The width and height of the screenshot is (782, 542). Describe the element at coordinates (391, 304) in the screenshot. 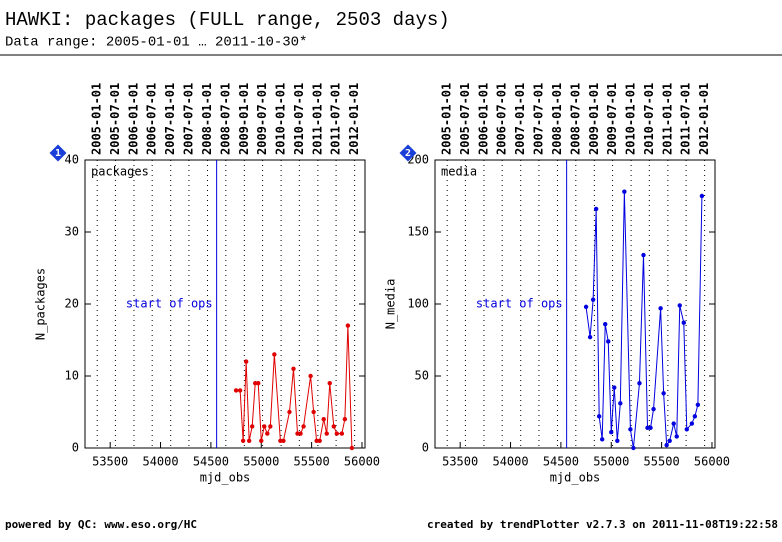

I see `y-axis-label: N_media` at that location.